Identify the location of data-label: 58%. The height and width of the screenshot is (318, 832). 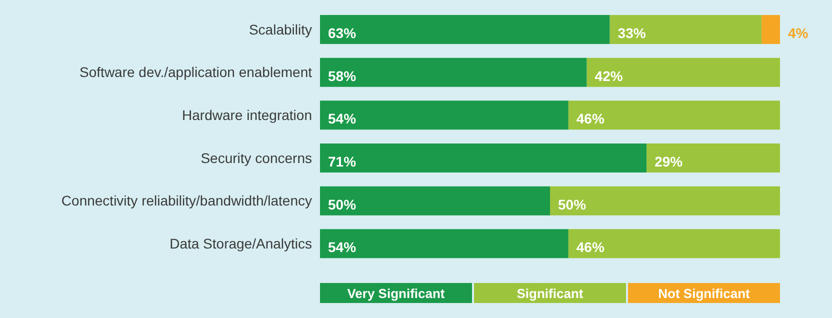
(342, 76).